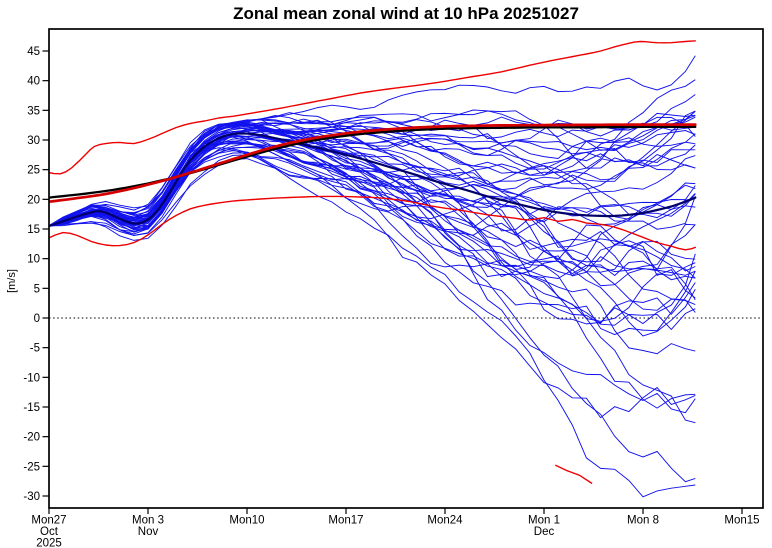 The width and height of the screenshot is (772, 548). I want to click on y-axis-label: [m/s], so click(12, 281).